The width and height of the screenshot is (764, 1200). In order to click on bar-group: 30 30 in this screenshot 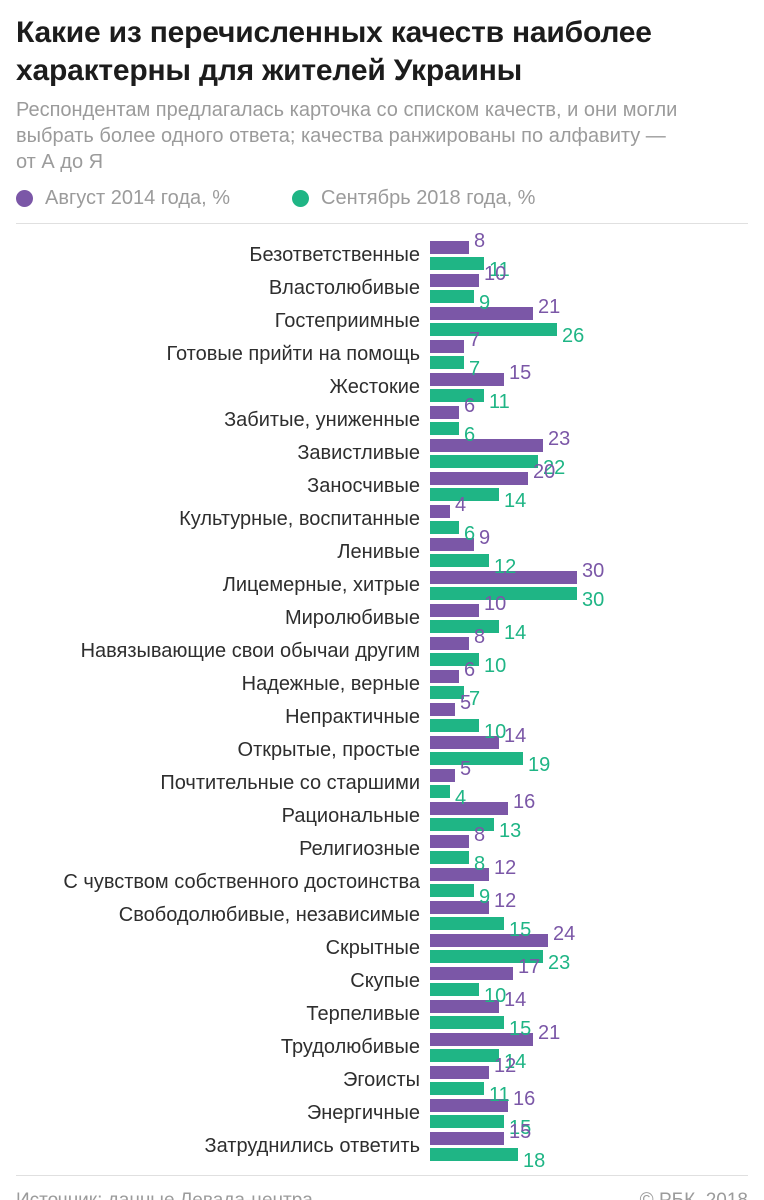, I will do `click(517, 585)`.